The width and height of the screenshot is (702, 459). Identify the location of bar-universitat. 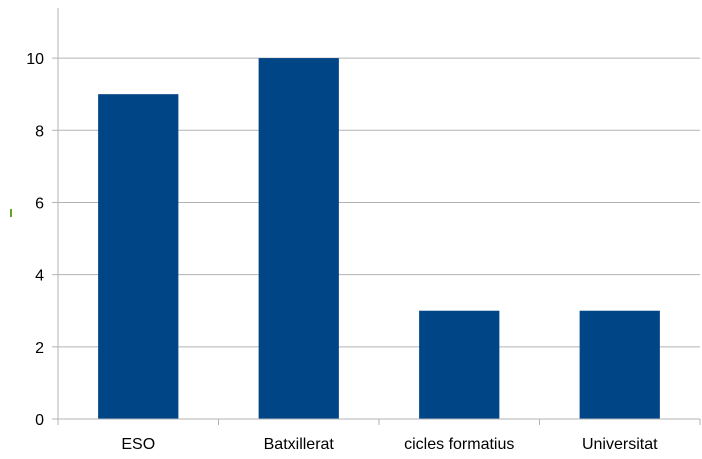
(619, 364).